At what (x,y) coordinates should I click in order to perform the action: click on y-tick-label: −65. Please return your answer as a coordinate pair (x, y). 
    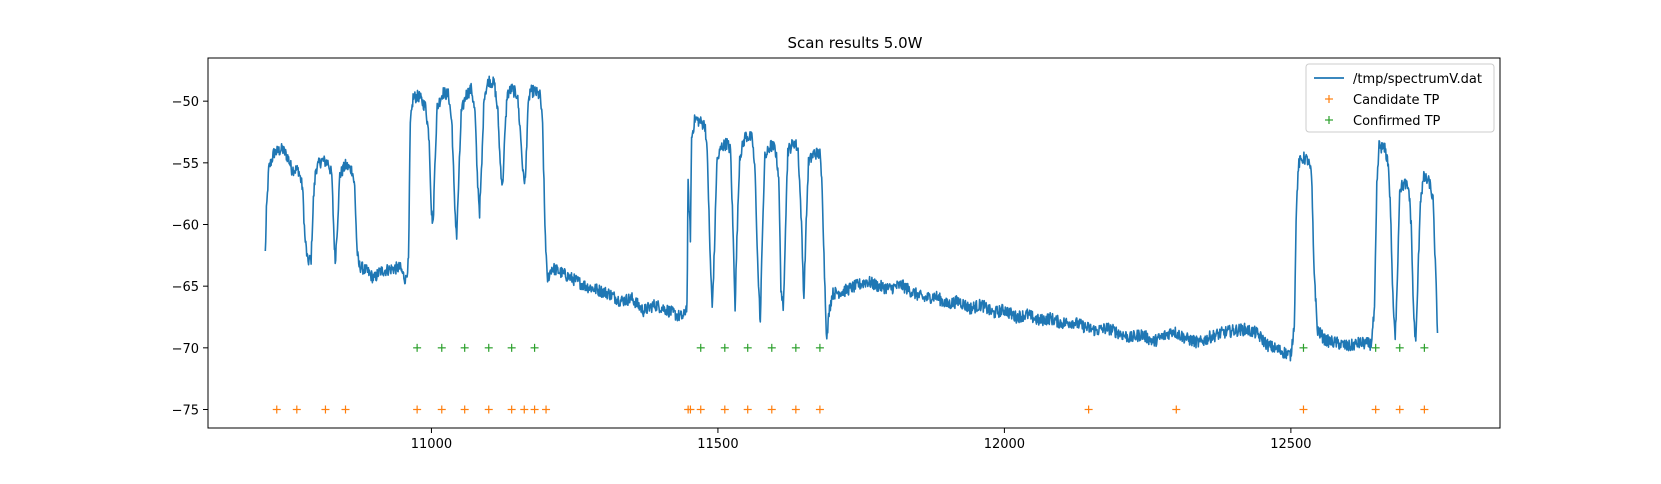
    Looking at the image, I should click on (185, 287).